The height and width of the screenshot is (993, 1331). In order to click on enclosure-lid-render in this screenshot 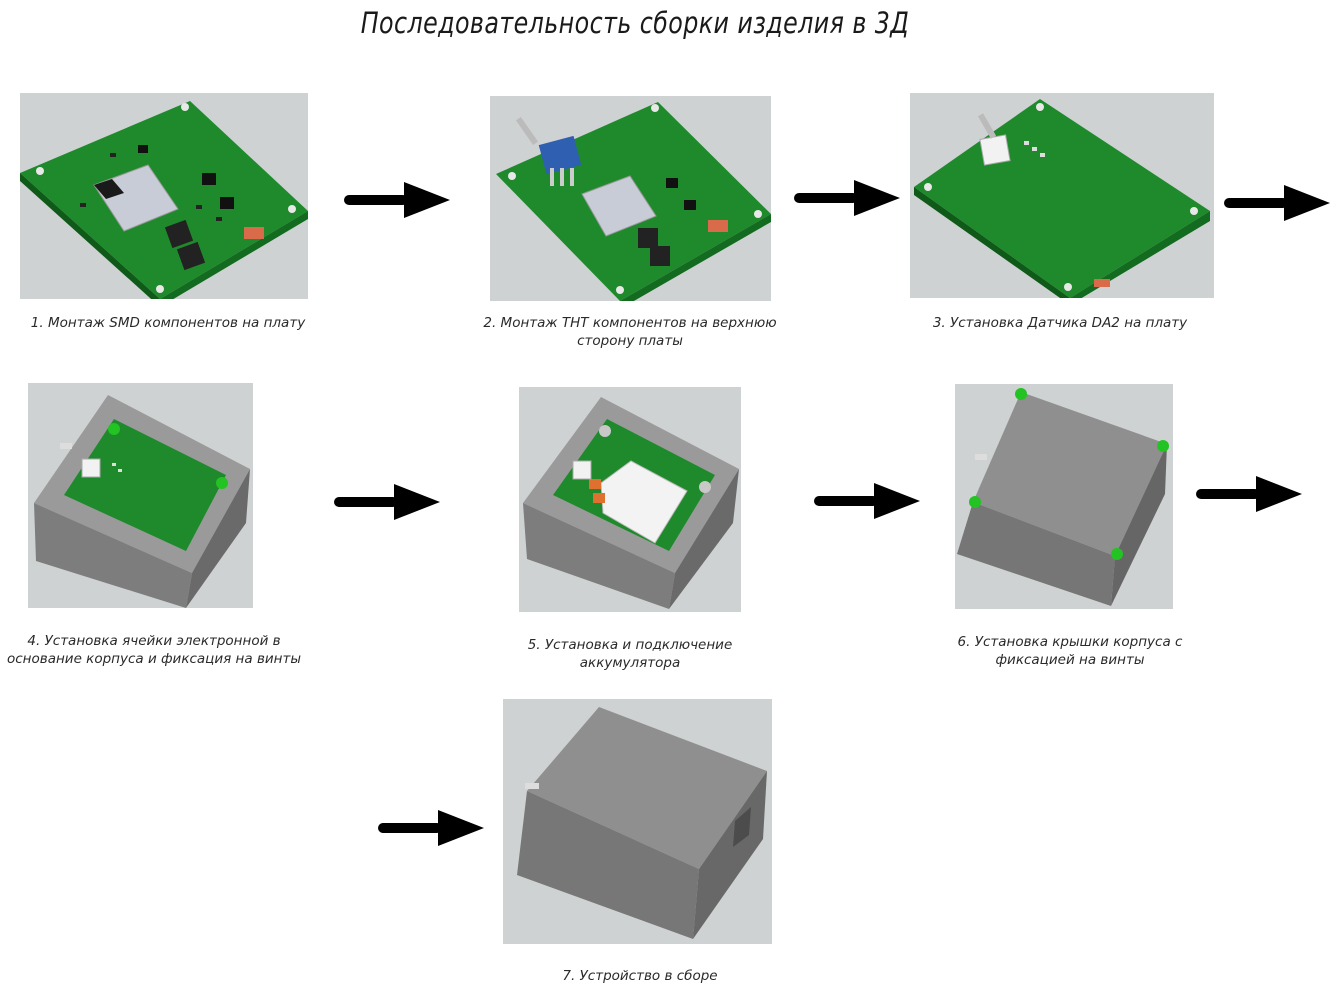, I will do `click(1063, 497)`.